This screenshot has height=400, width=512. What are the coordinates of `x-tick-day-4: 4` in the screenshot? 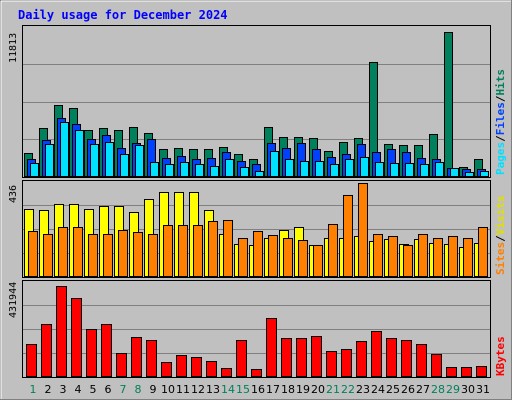 It's located at (78, 389).